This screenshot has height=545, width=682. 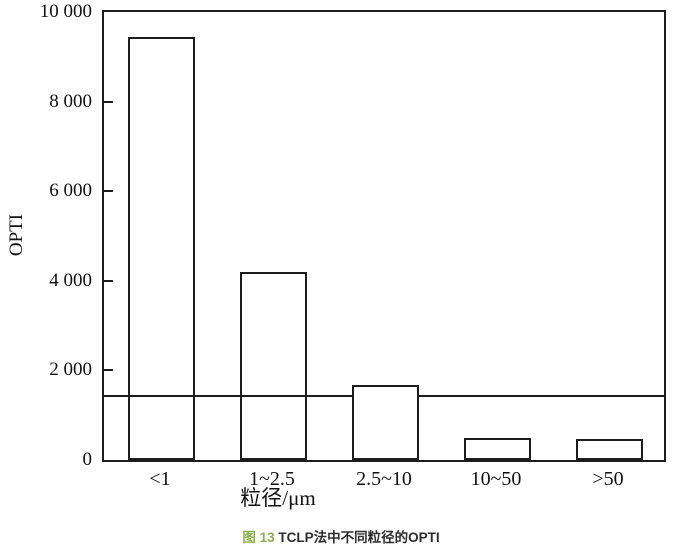 I want to click on x-tick-label: 10~50, so click(x=496, y=479).